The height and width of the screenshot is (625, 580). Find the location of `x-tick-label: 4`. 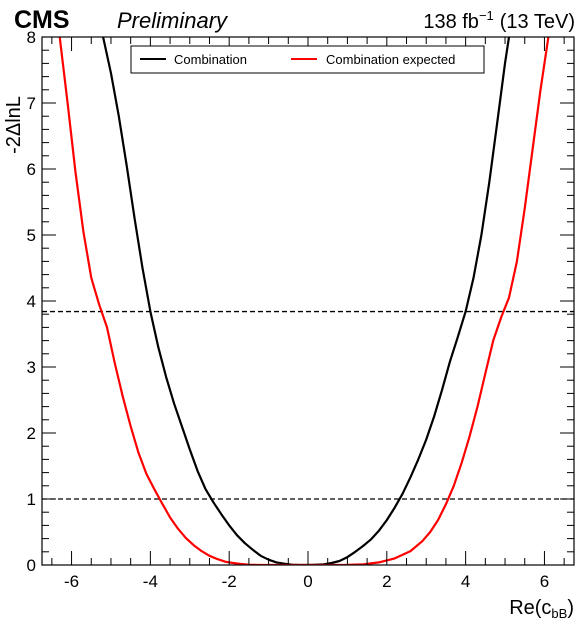

x-tick-label: 4 is located at coordinates (465, 581).